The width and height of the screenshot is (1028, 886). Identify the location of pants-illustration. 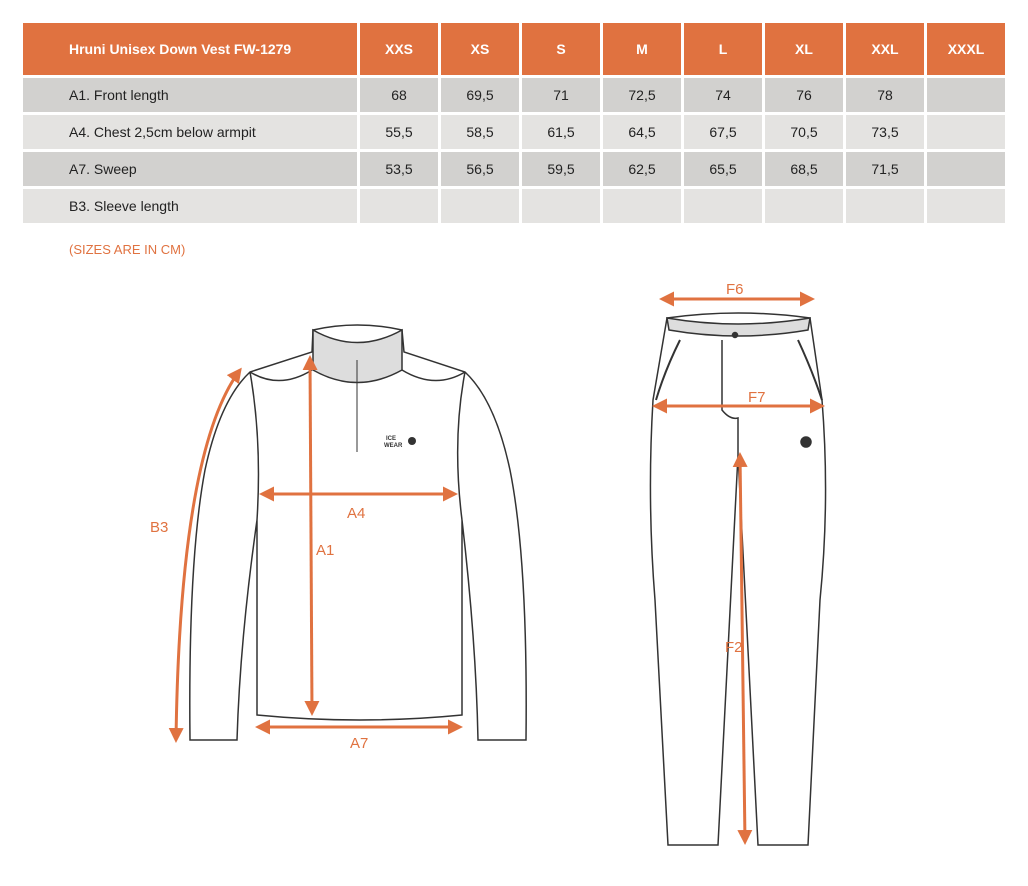
(738, 579).